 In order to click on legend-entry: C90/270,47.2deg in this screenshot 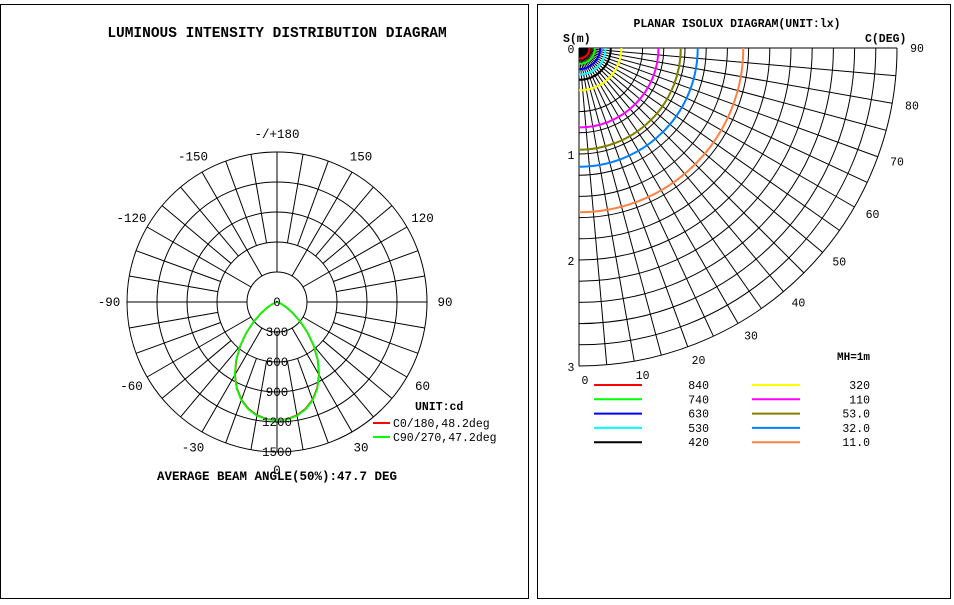, I will do `click(445, 438)`.